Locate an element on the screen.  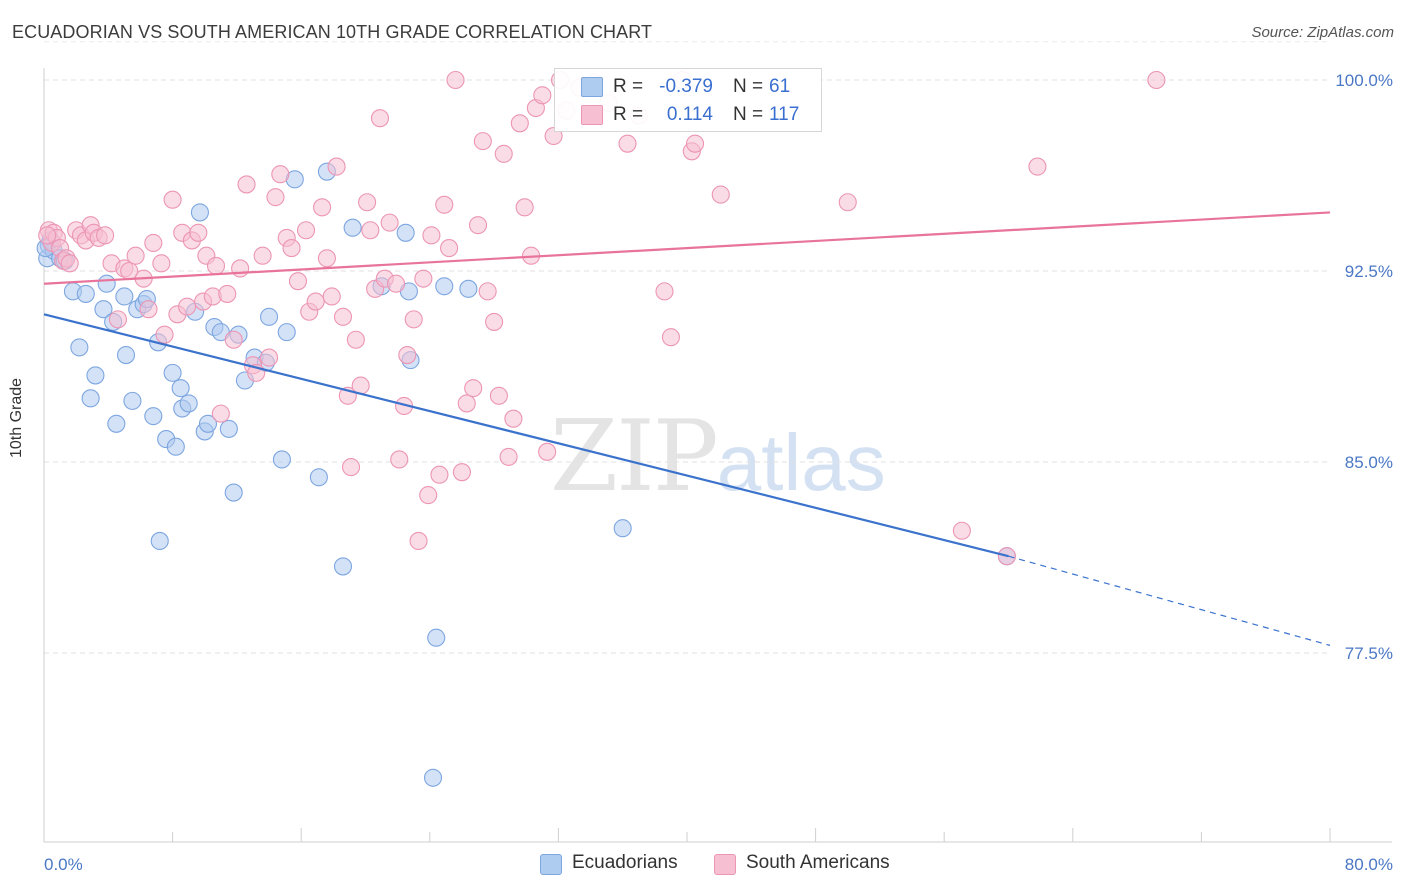
legend-label-ecuadorians: Ecuadorians is located at coordinates (625, 862).